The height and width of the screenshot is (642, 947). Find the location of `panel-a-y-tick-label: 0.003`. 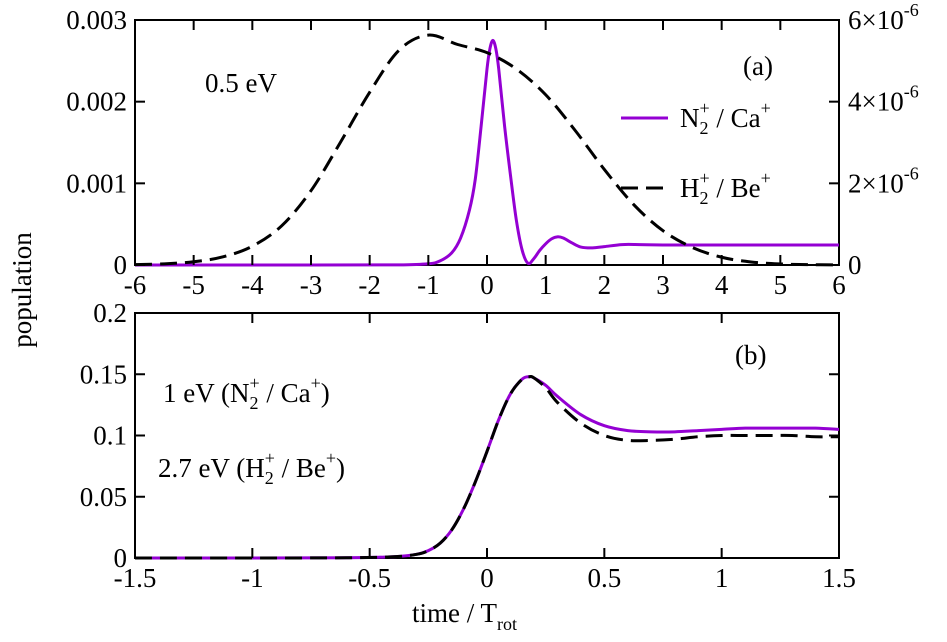

panel-a-y-tick-label: 0.003 is located at coordinates (96, 20).